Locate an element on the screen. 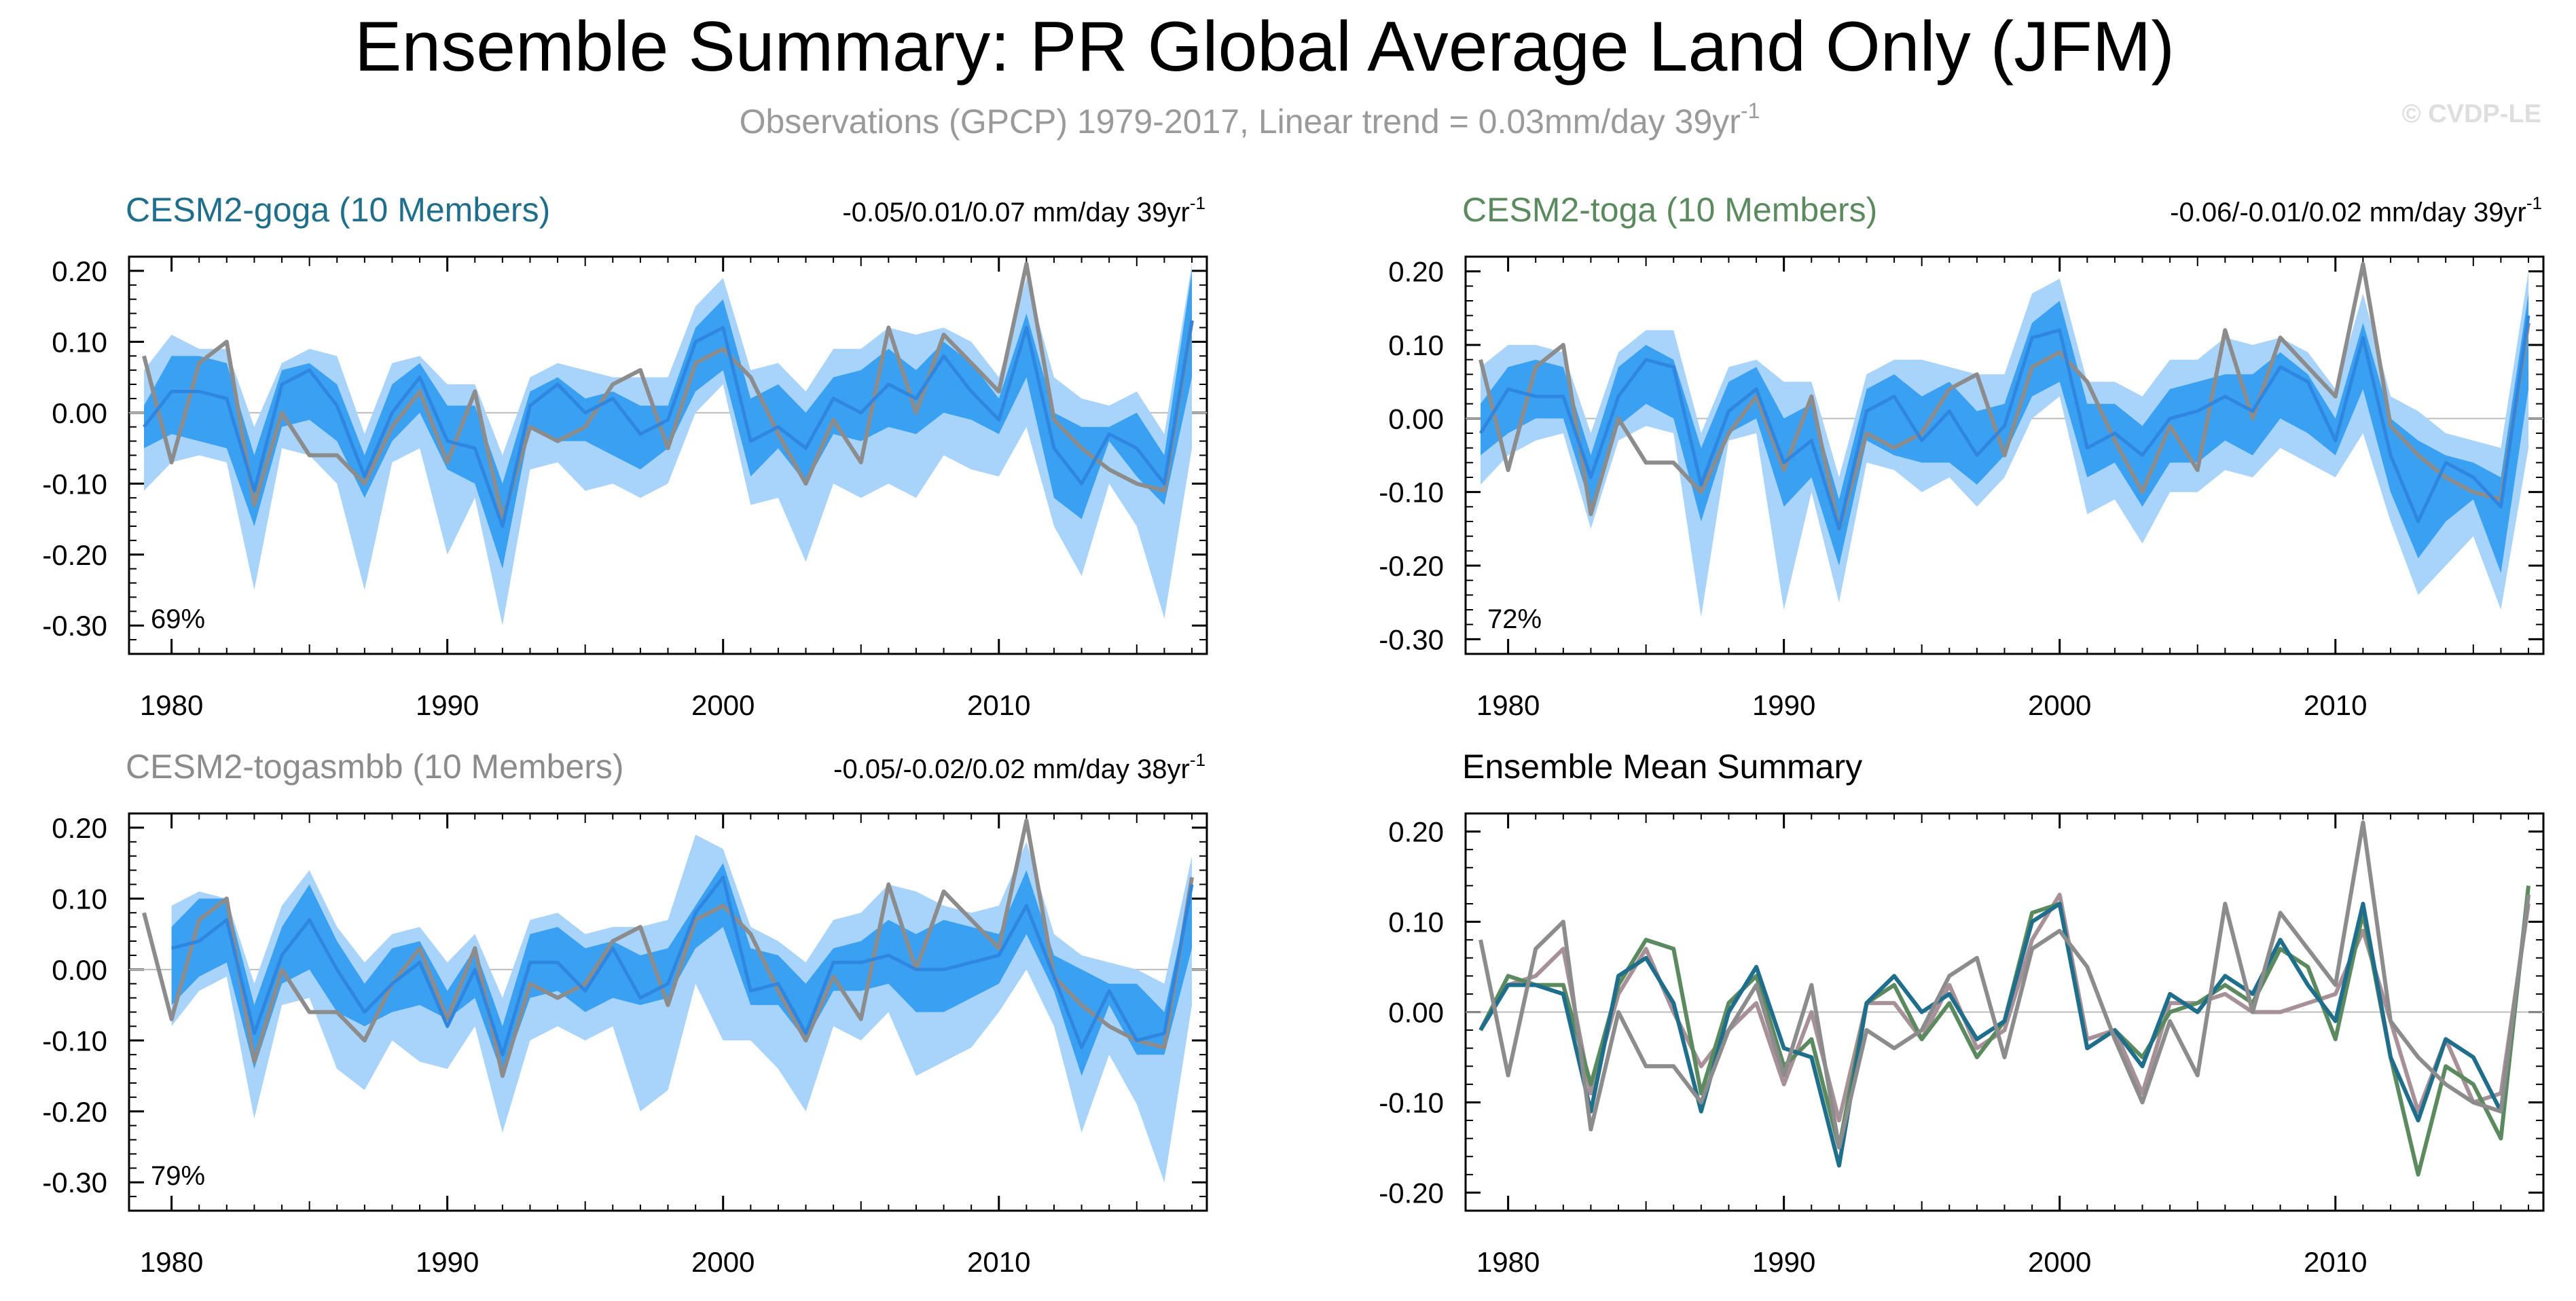  percent-label: 79% is located at coordinates (178, 1176).